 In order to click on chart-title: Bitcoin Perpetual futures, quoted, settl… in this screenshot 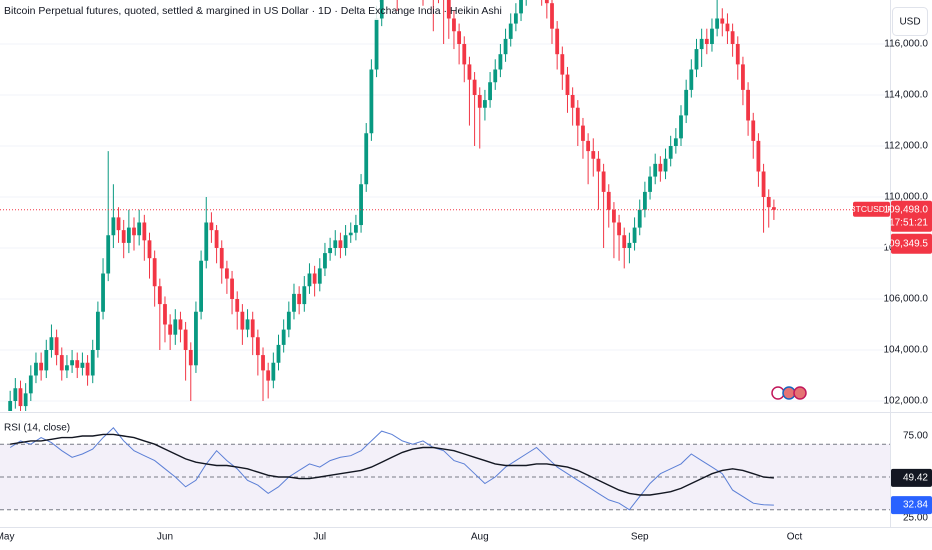, I will do `click(253, 11)`.